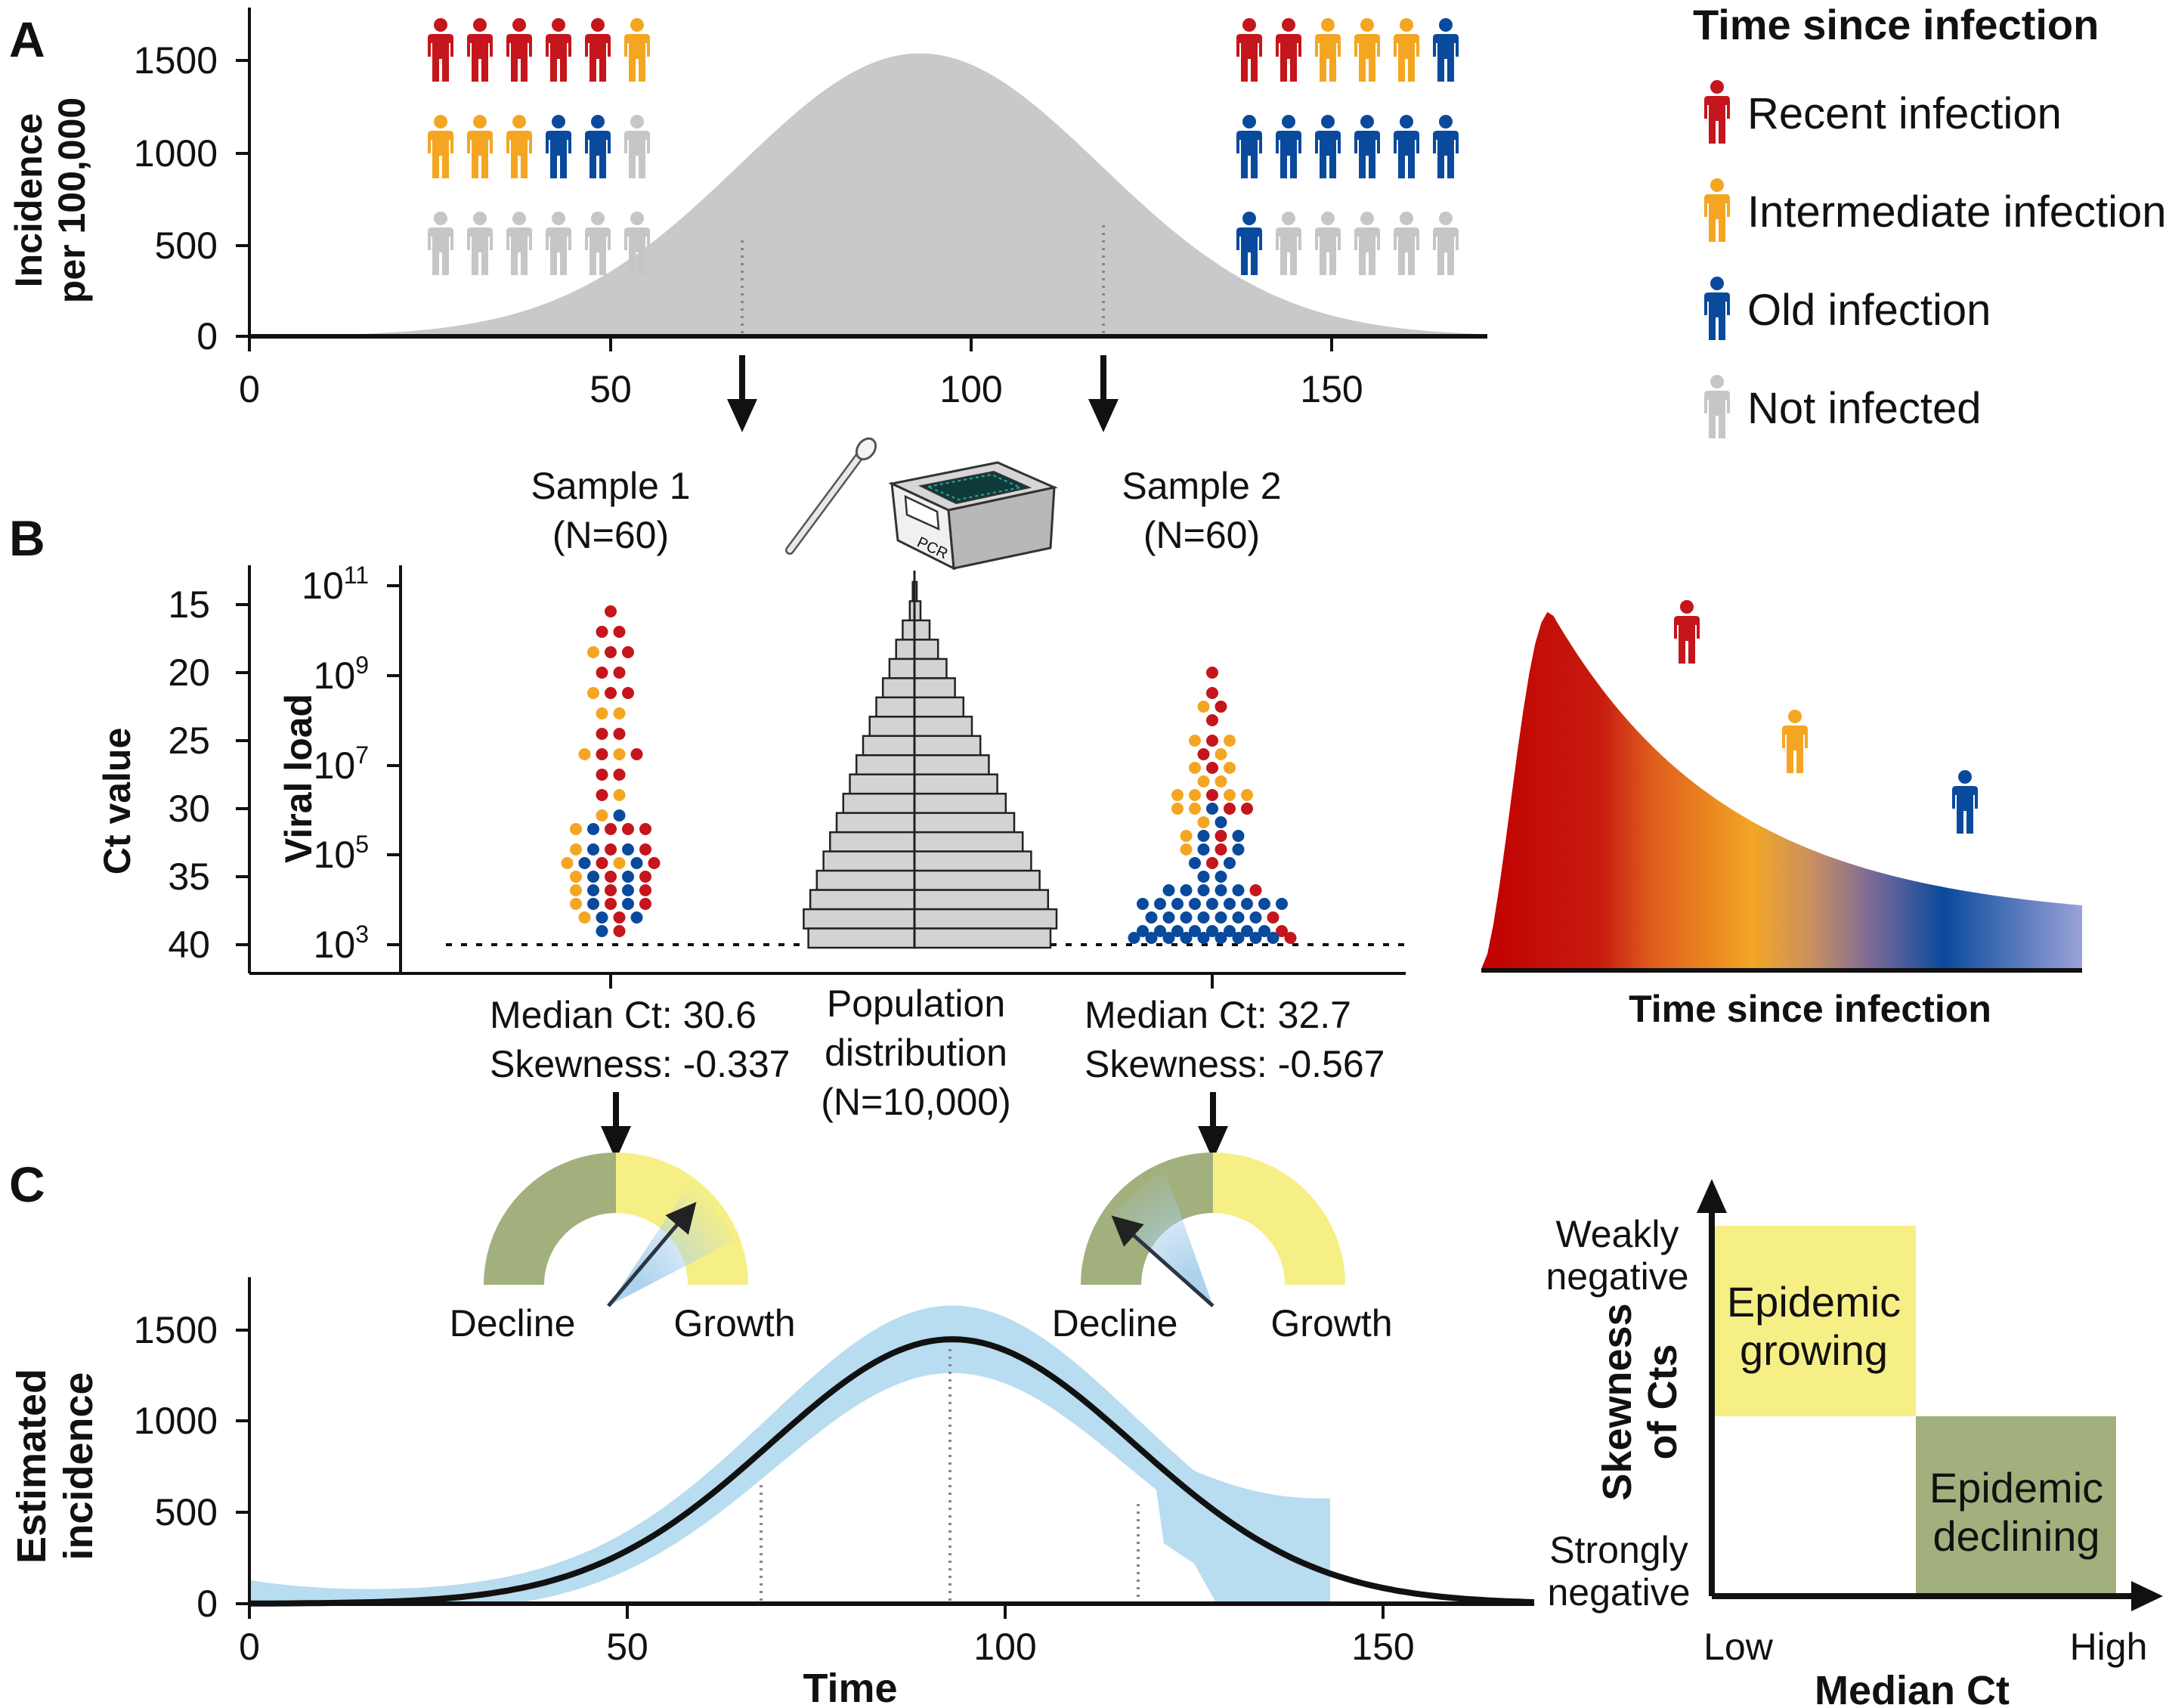 This screenshot has width=2166, height=1708. What do you see at coordinates (1201, 535) in the screenshot?
I see `sample2-n: (N=60)` at bounding box center [1201, 535].